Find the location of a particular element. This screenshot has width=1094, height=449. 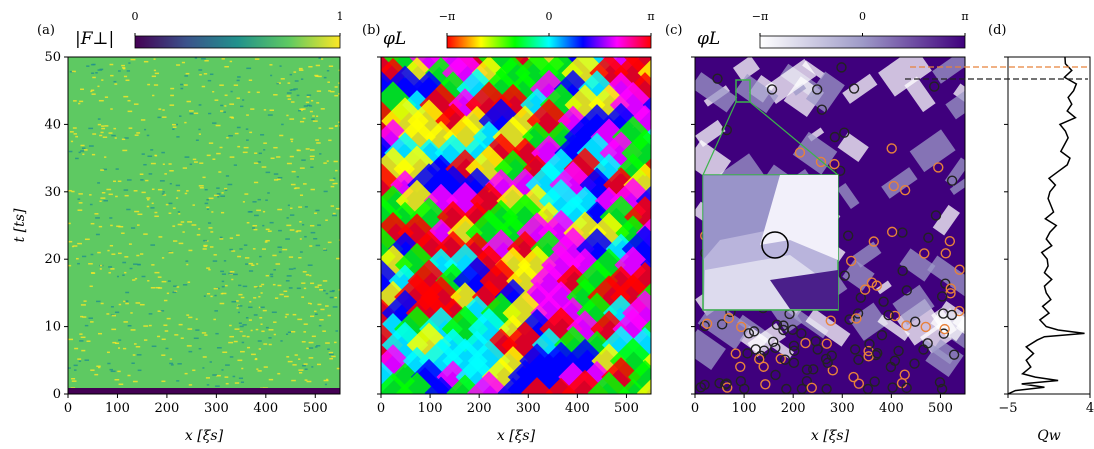

x-tick-label: 0 is located at coordinates (695, 408).